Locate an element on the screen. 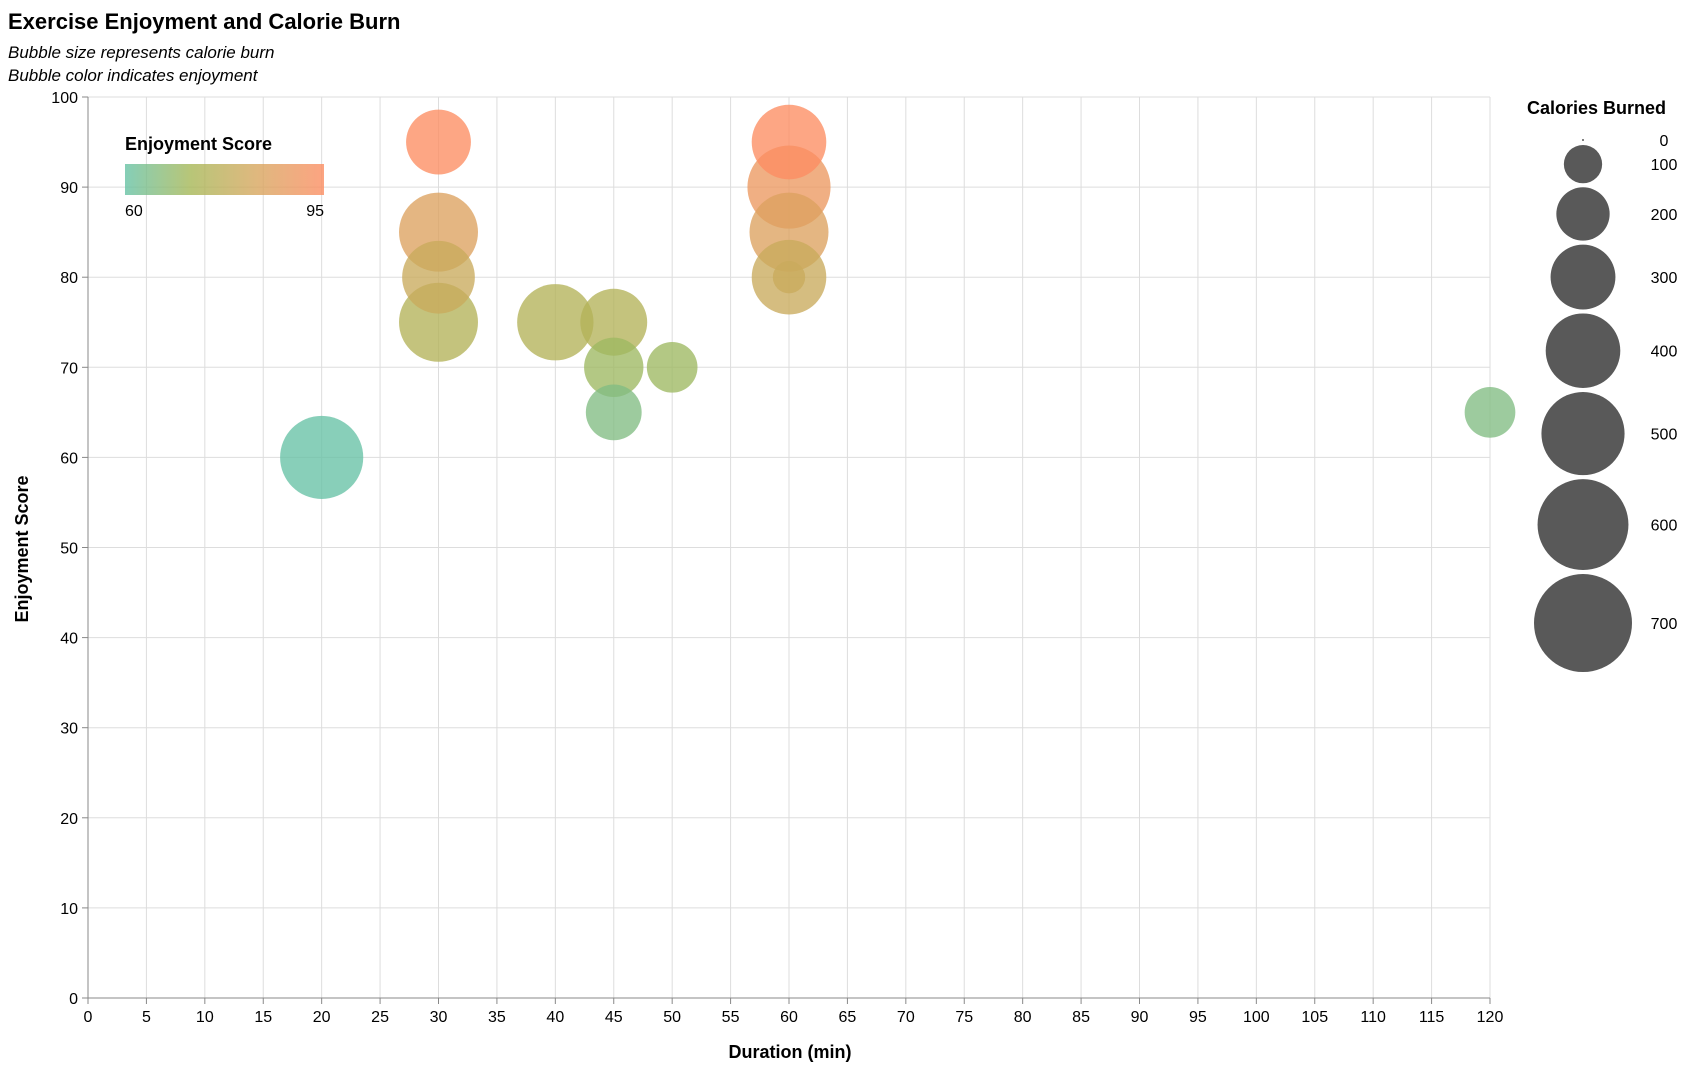 The image size is (1704, 1070). color-legend-max-label: 95 is located at coordinates (315, 211).